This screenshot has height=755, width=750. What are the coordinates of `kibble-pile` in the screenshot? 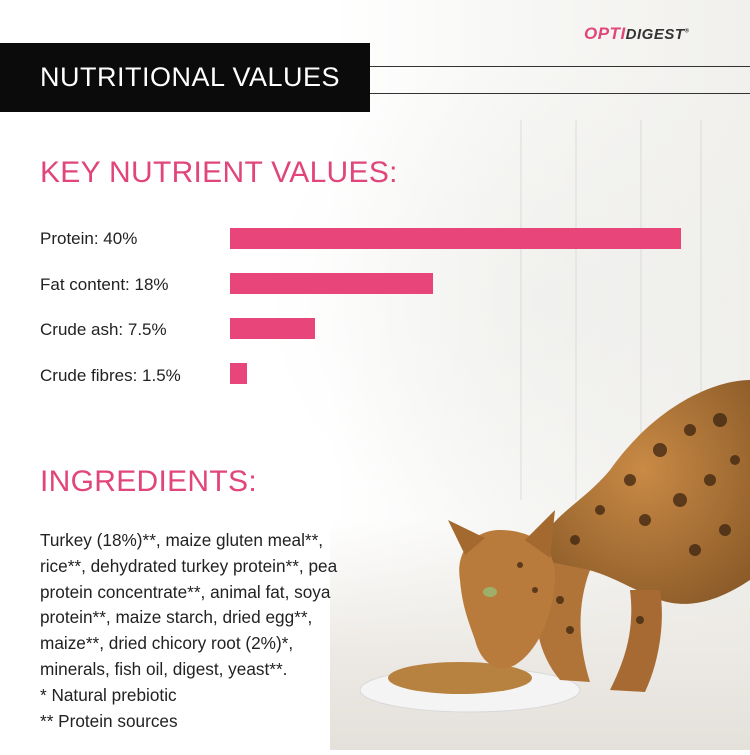 It's located at (460, 678).